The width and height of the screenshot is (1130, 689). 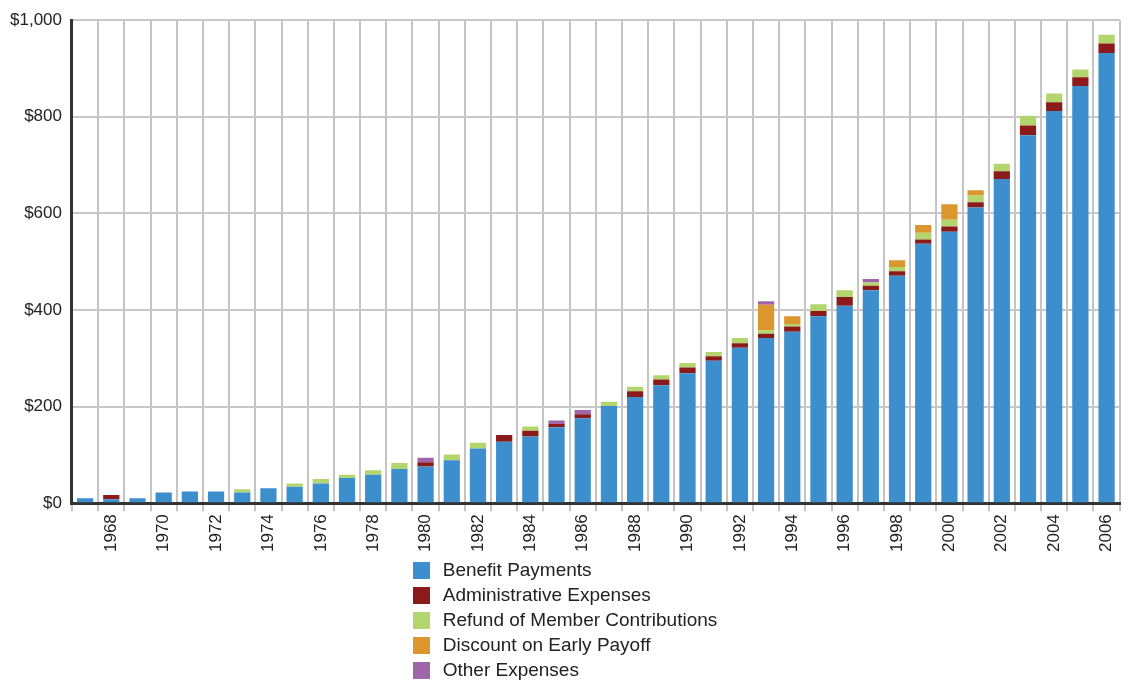 I want to click on legend-label: Administrative Expenses, so click(x=546, y=595).